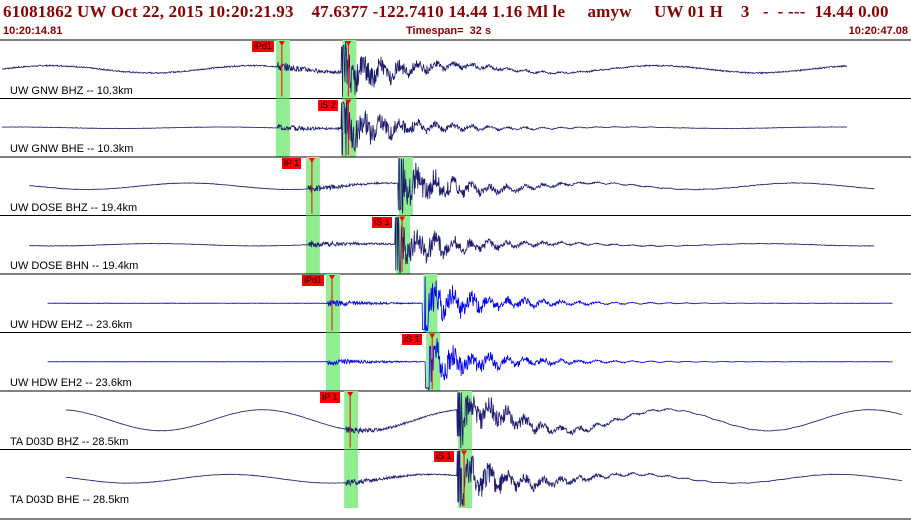  Describe the element at coordinates (69, 441) in the screenshot. I see `channel-label: TA D03D BHZ -- 28.5km` at that location.